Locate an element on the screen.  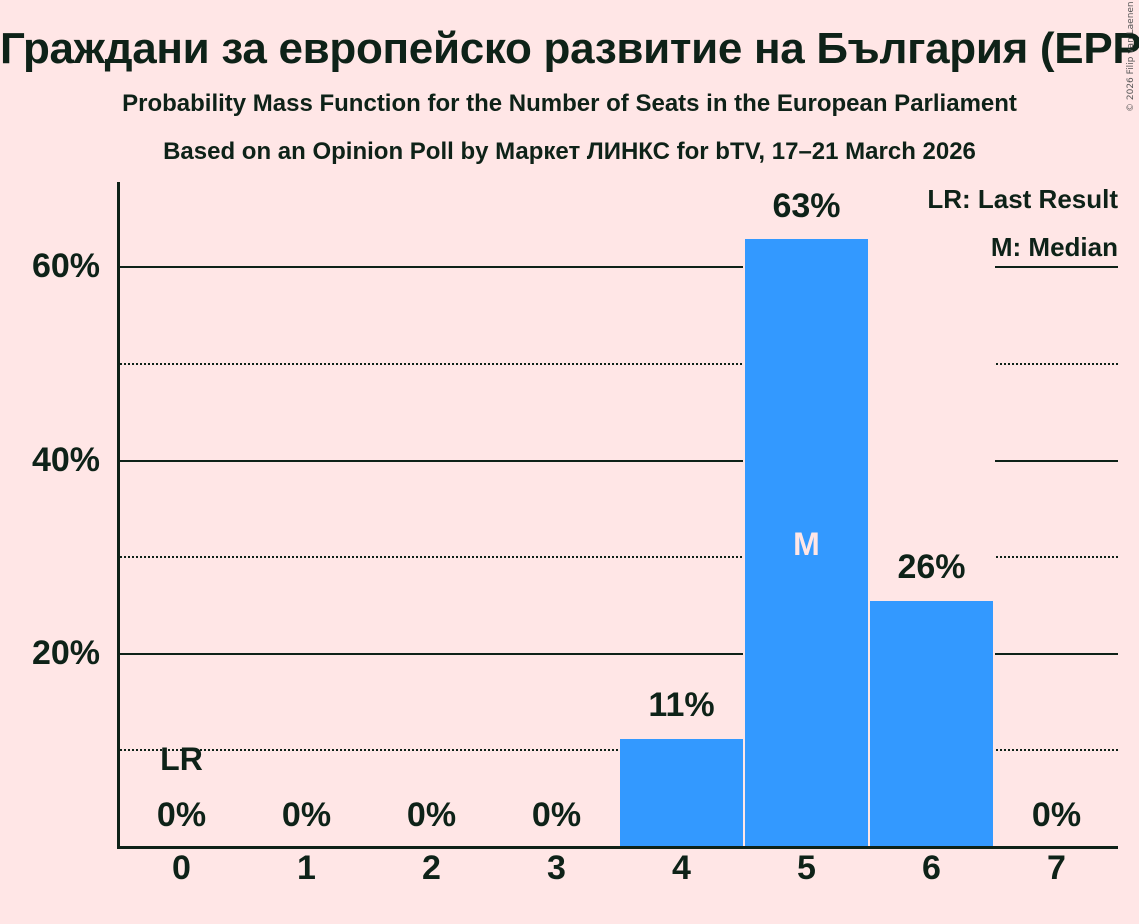
x-tick-1: 1 is located at coordinates (306, 868).